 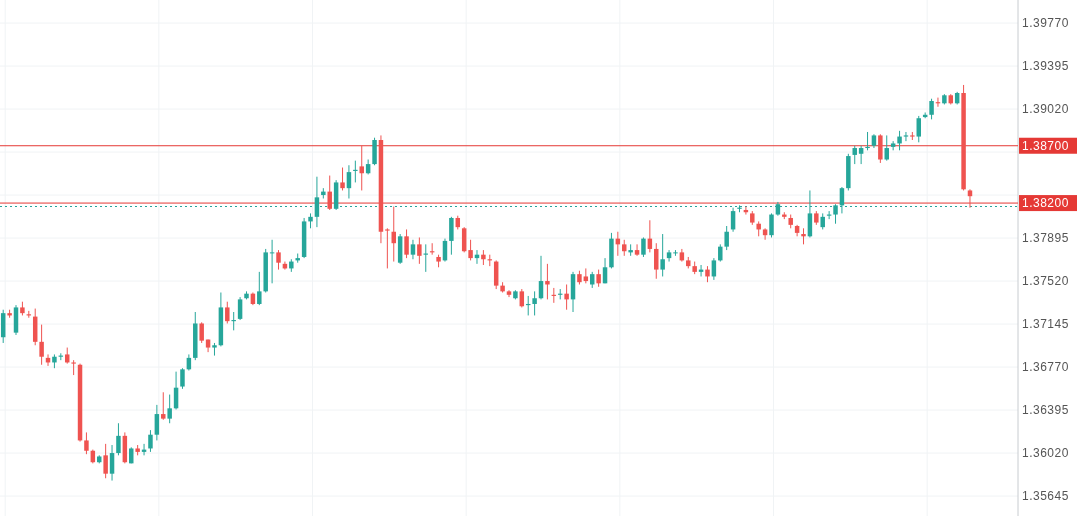 What do you see at coordinates (1045, 66) in the screenshot?
I see `y-tick-label: 1.39395` at bounding box center [1045, 66].